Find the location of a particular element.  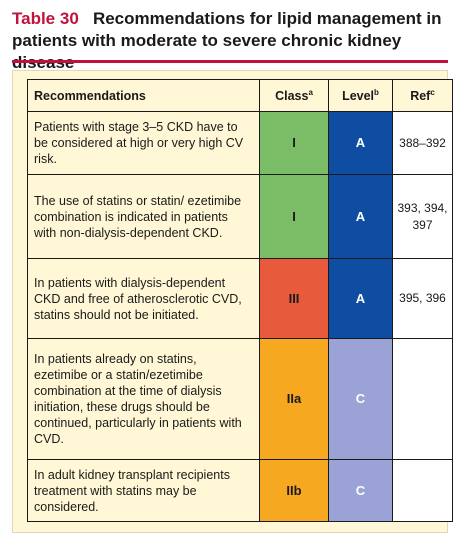

class-cell: IIa is located at coordinates (294, 399).